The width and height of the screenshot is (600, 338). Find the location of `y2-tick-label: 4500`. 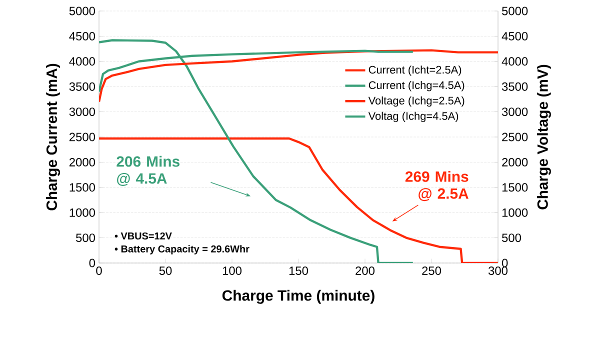

y2-tick-label: 4500 is located at coordinates (515, 36).